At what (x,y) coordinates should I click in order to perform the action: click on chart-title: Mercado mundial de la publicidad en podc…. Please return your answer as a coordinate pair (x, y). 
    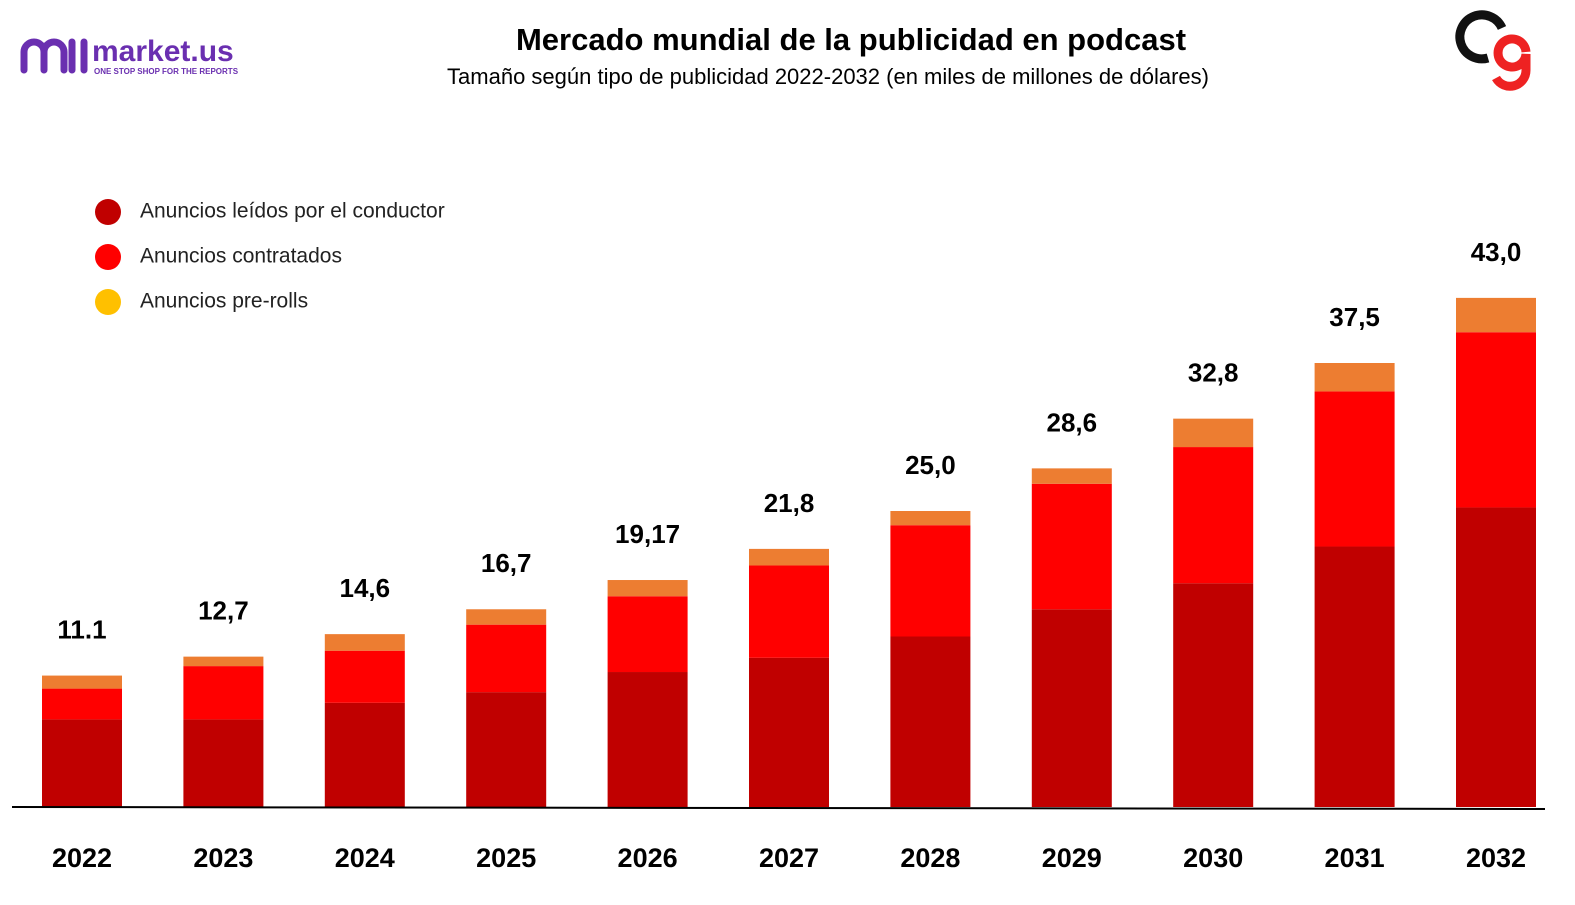
    Looking at the image, I should click on (851, 39).